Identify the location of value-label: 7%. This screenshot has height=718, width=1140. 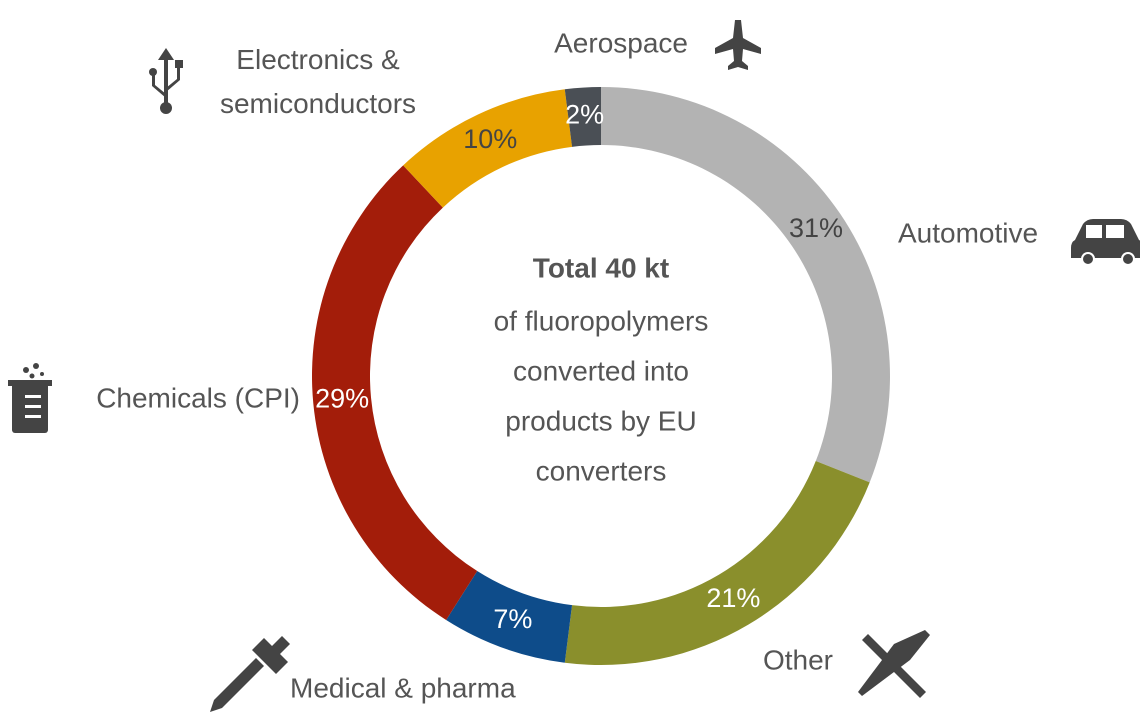
(512, 619).